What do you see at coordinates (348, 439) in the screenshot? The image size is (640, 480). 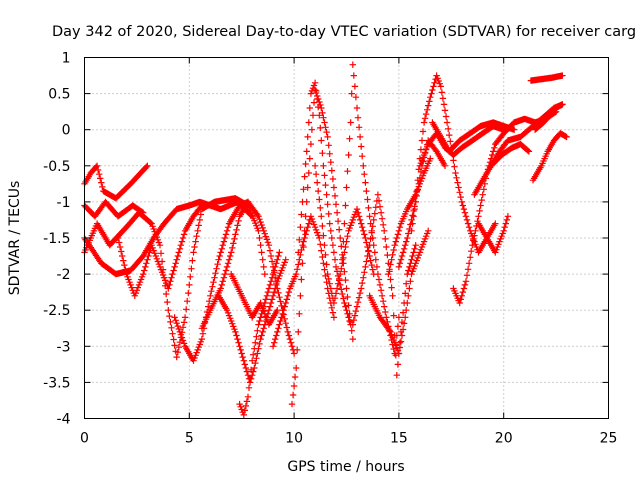 I see `x-tick-labels: 0 5 10 15 20 25` at bounding box center [348, 439].